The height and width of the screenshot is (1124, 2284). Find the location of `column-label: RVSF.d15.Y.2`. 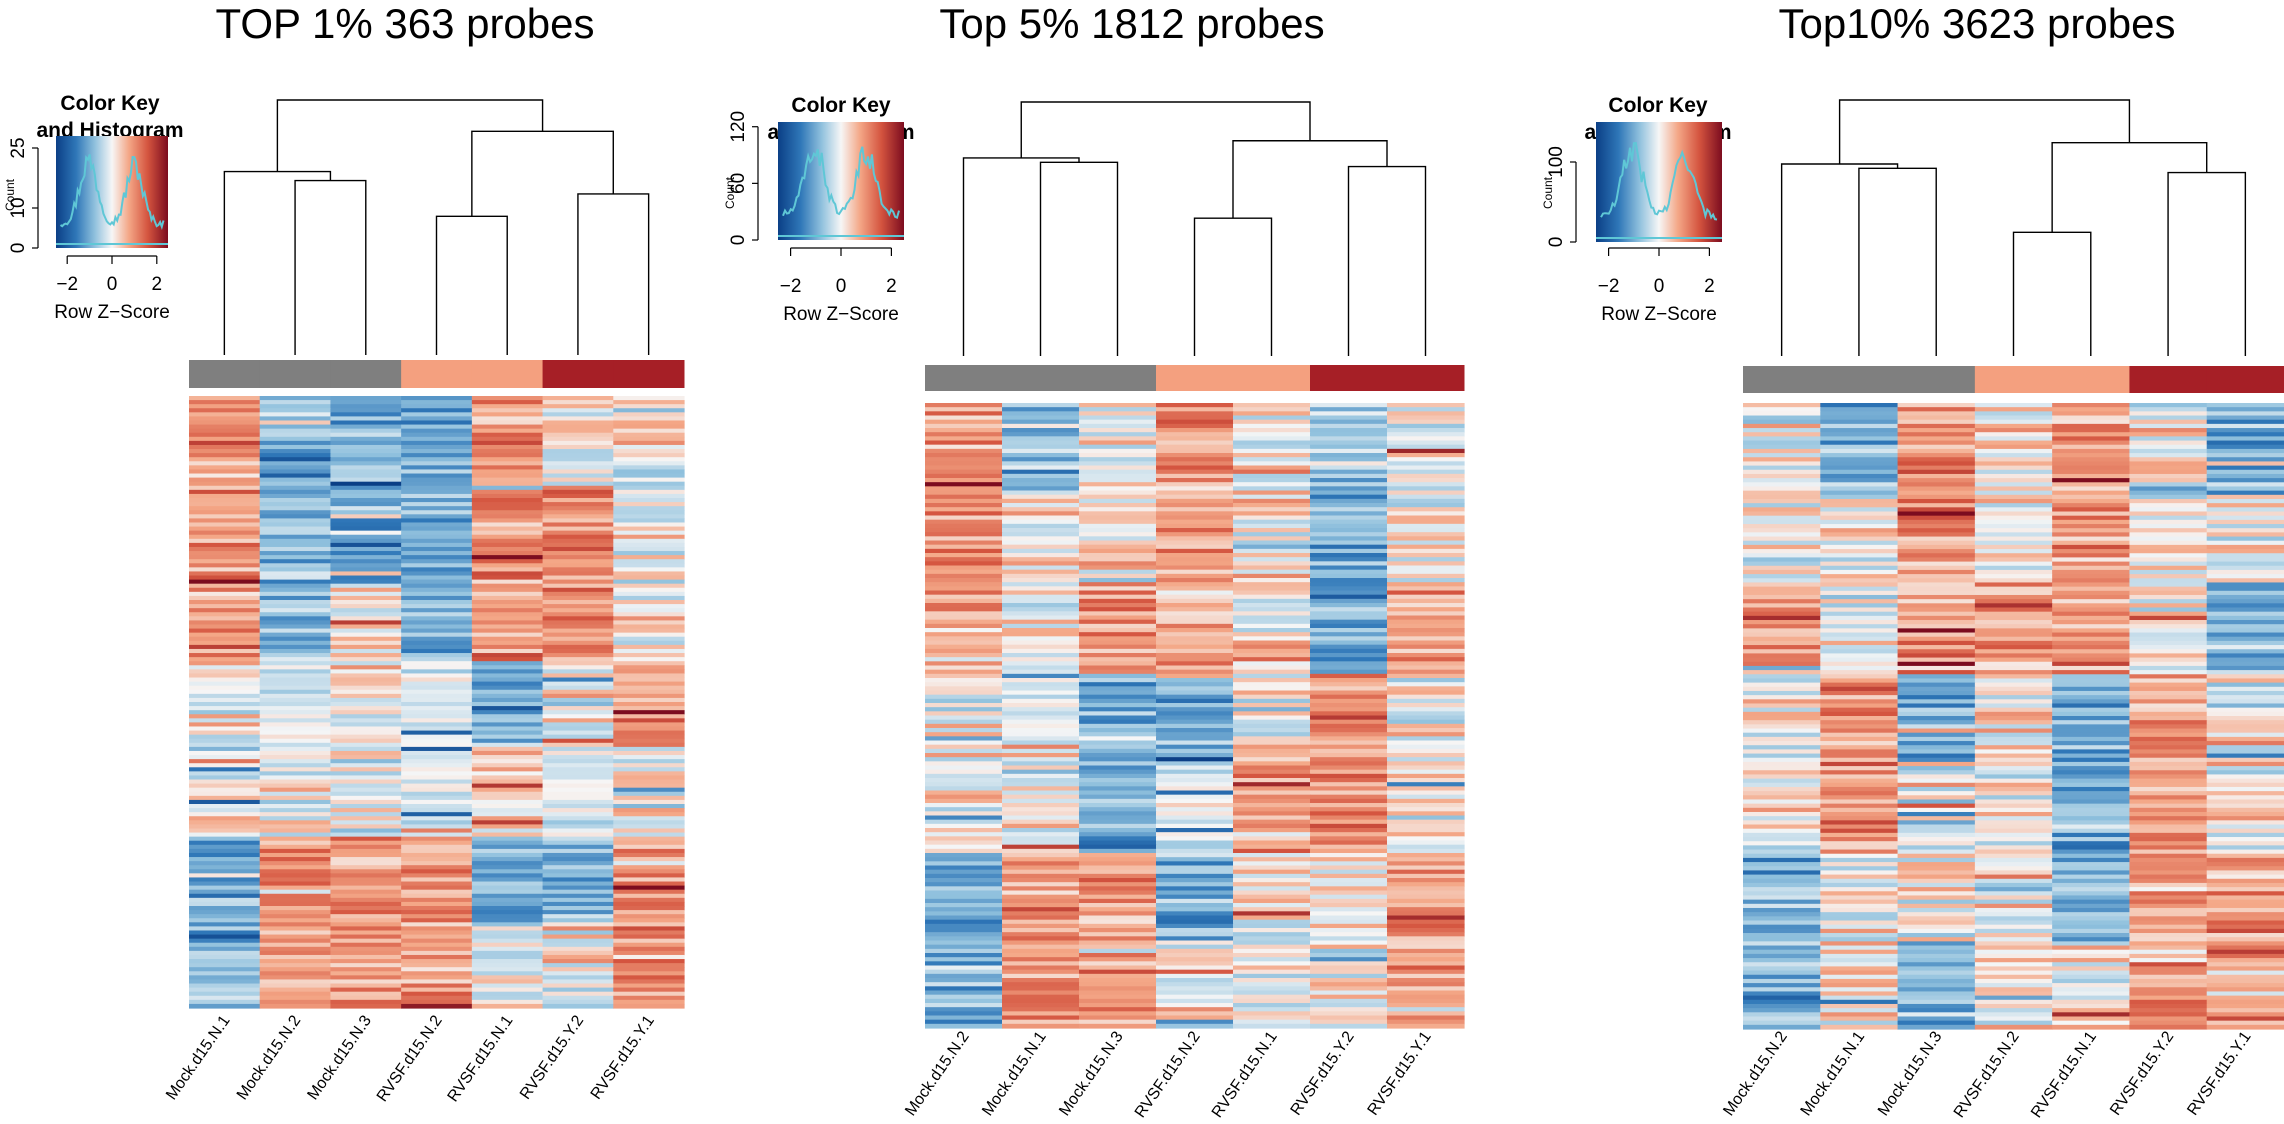

column-label: RVSF.d15.Y.2 is located at coordinates (1323, 1073).